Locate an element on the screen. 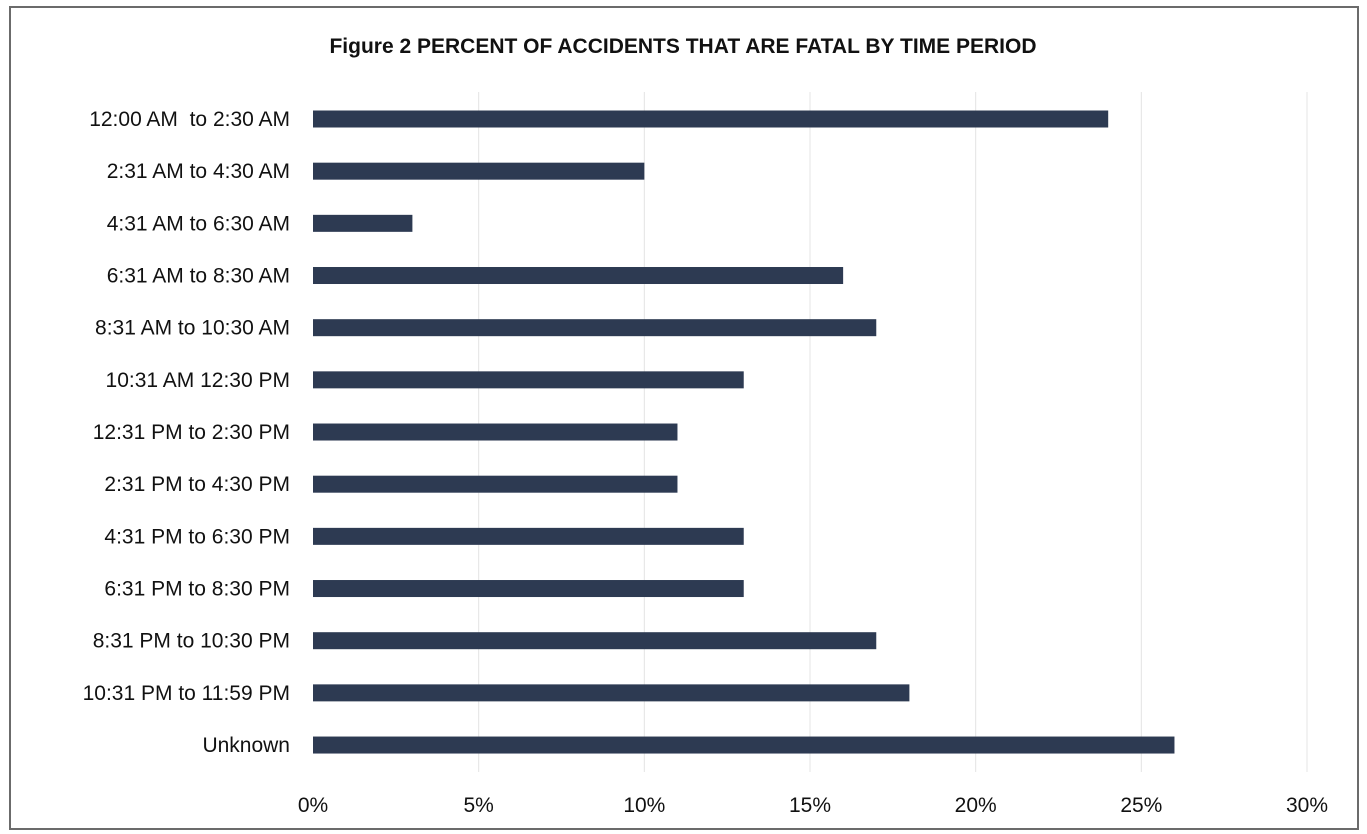 The width and height of the screenshot is (1367, 834). category-label: 8:31 PM to 10:30 PM is located at coordinates (191, 641).